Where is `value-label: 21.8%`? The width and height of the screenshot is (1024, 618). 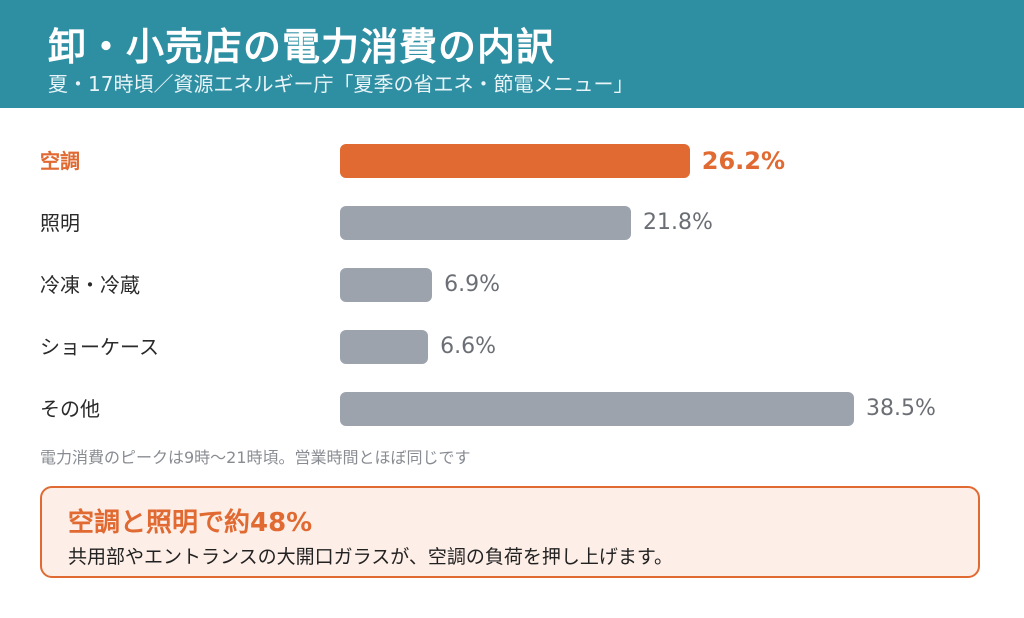 value-label: 21.8% is located at coordinates (678, 222).